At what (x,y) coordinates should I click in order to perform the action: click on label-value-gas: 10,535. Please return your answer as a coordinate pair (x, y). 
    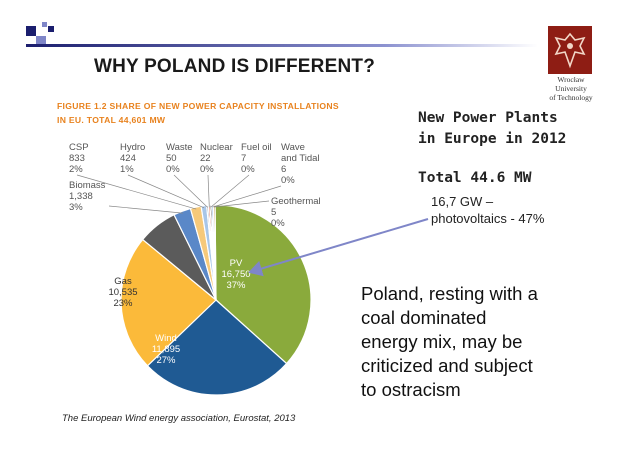
    Looking at the image, I should click on (122, 292).